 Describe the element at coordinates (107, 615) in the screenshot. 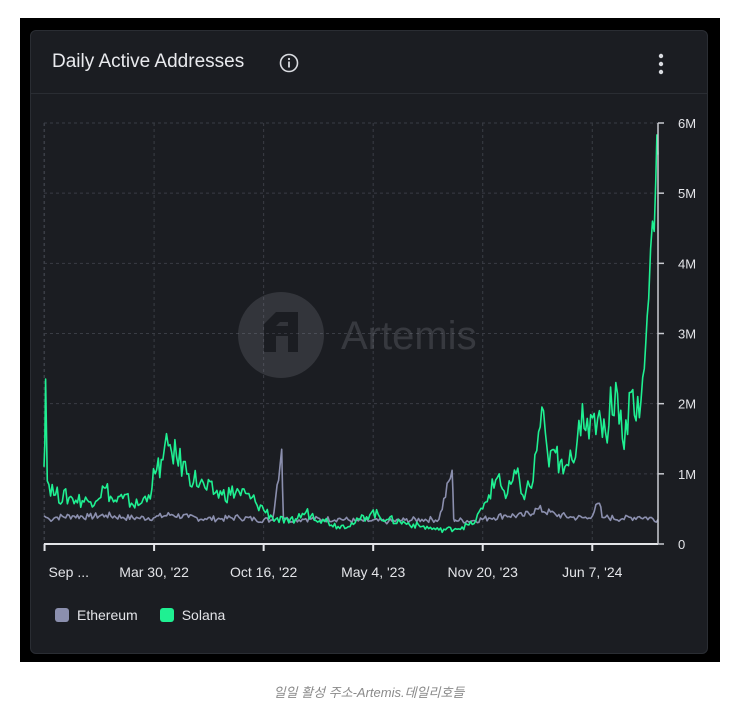

I see `legend-label-ethereum: Ethereum` at that location.